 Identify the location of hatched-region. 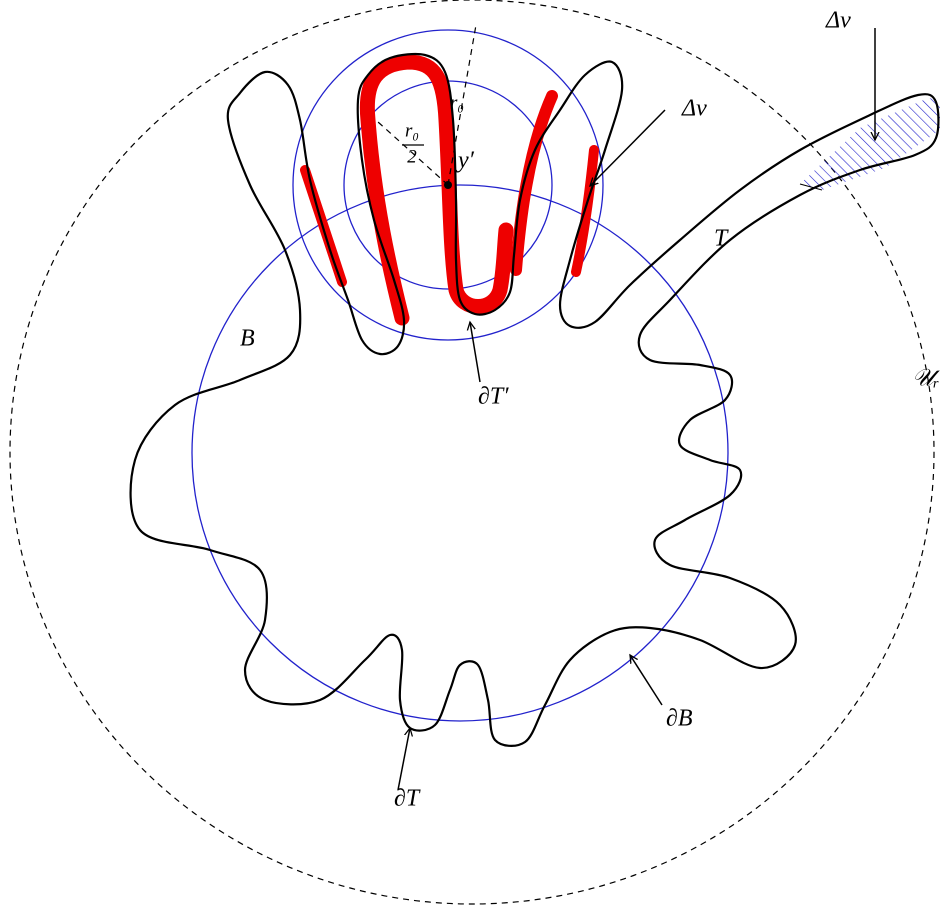
(870, 144).